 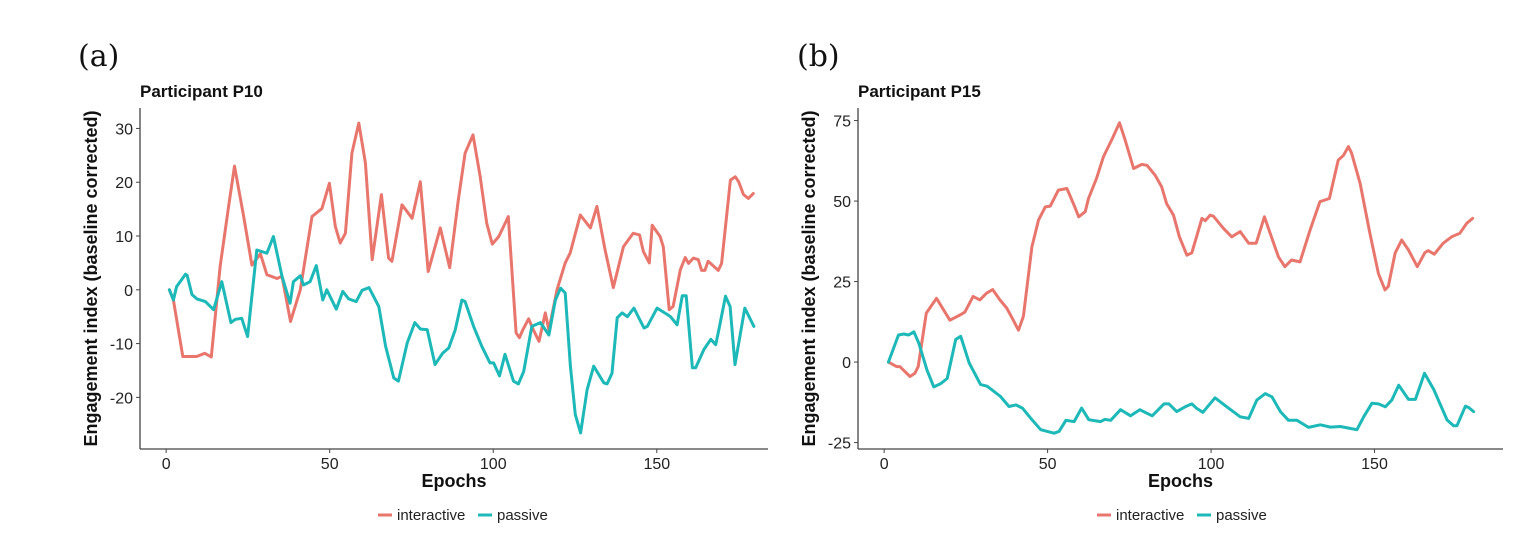 What do you see at coordinates (124, 183) in the screenshot?
I see `y-tick-label: 20` at bounding box center [124, 183].